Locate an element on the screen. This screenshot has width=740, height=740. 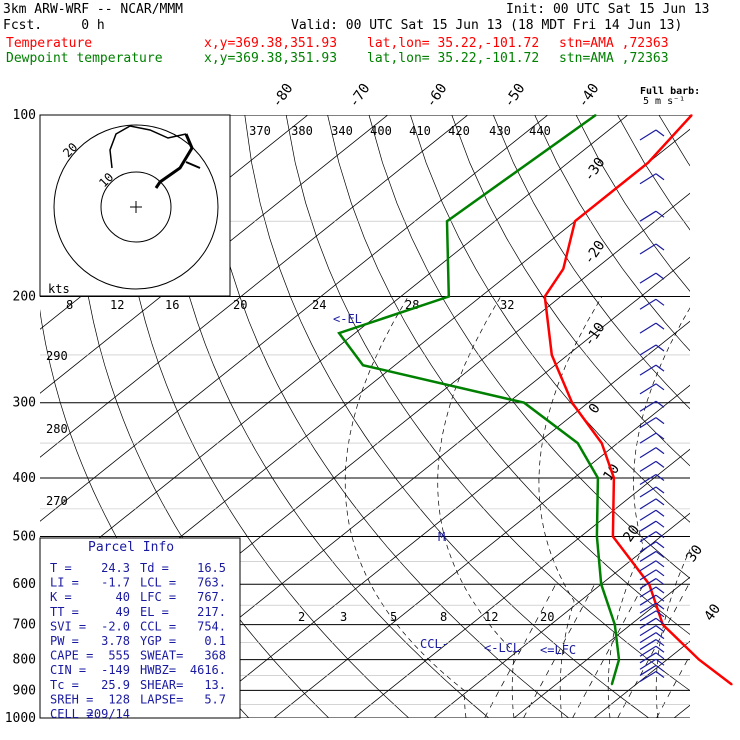
parcel-label: Td = is located at coordinates (154, 568).